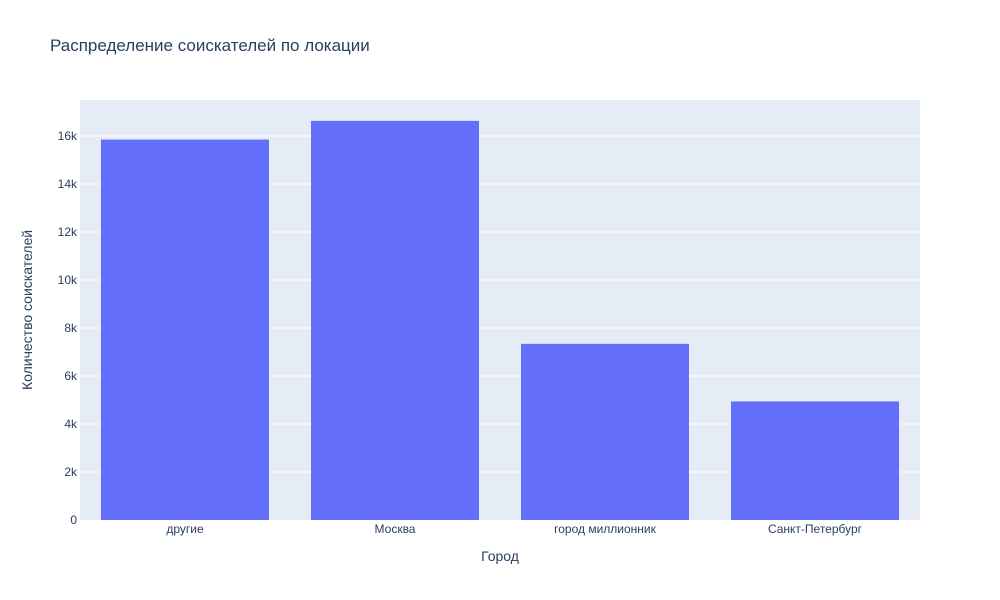  I want to click on y-tick-label: 4k, so click(71, 424).